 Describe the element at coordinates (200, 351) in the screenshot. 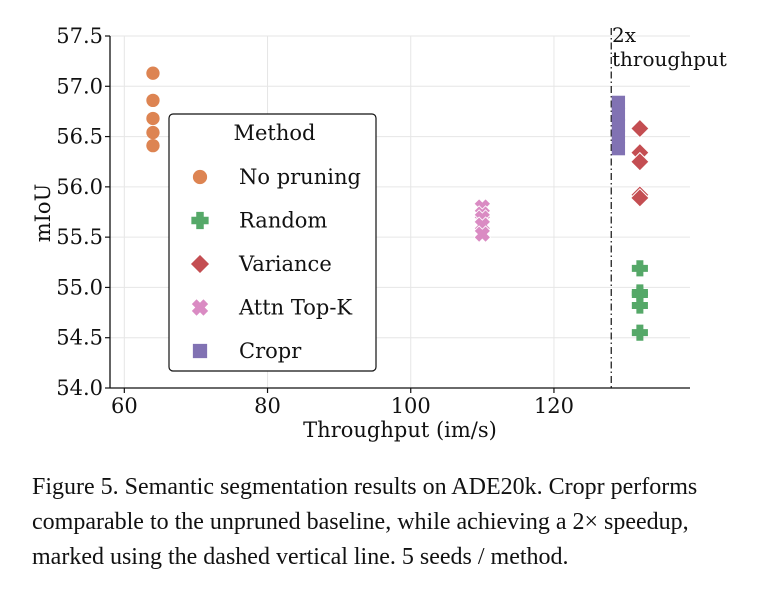

I see `legend-marker-cropr` at that location.